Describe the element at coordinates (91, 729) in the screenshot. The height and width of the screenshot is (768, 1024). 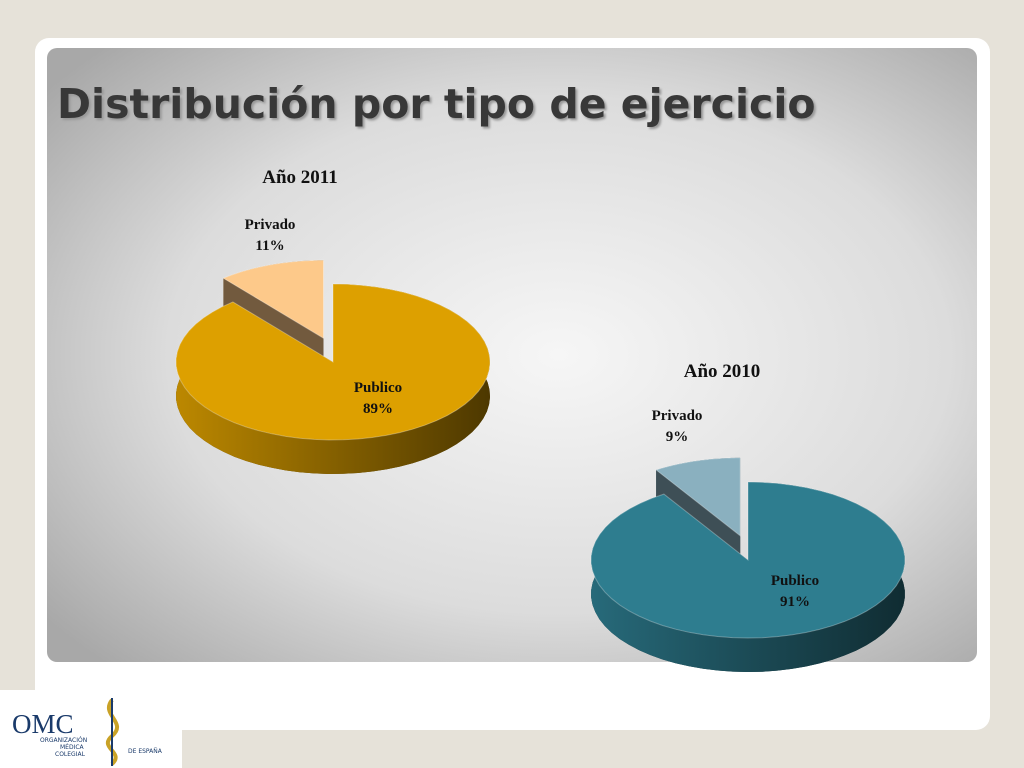
I see `logo-box` at that location.